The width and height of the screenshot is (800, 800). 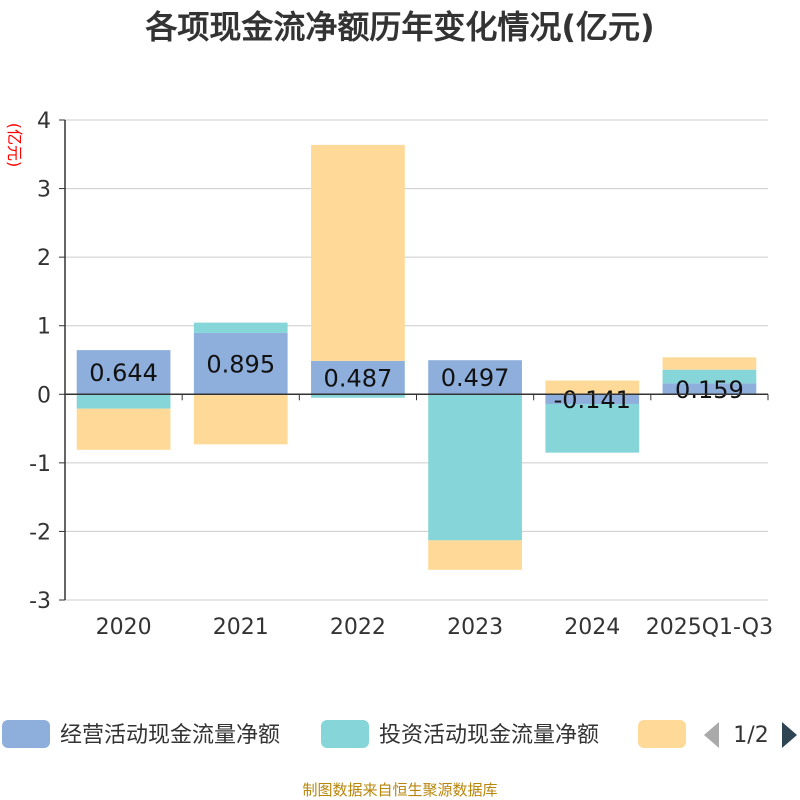 I want to click on y-tick-label: -2, so click(x=40, y=532).